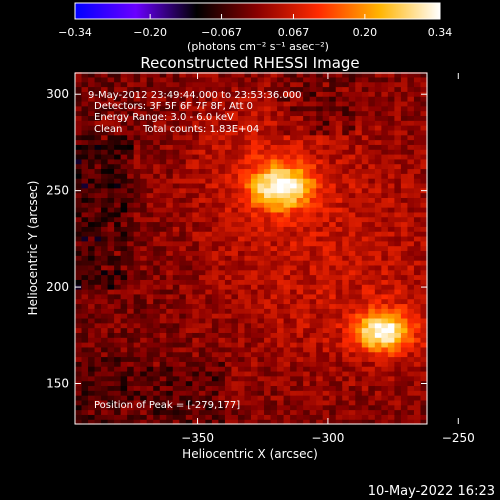  Describe the element at coordinates (150, 32) in the screenshot. I see `colorbar-tick-label: −0.20` at that location.